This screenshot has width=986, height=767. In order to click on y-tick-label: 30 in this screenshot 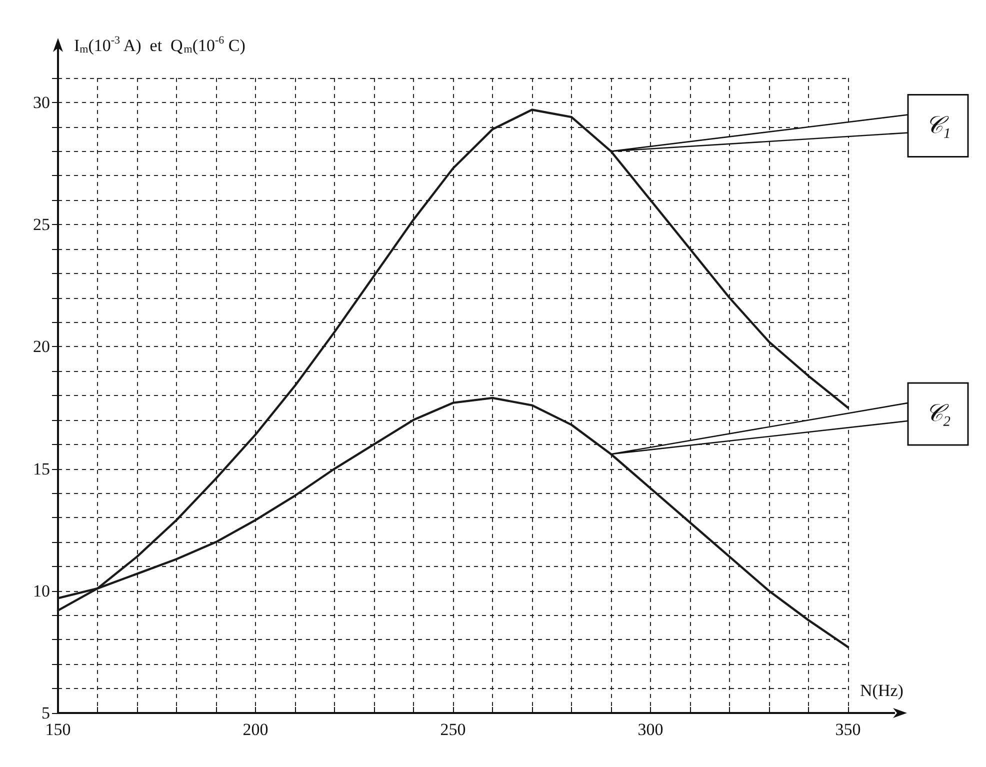, I will do `click(41, 102)`.